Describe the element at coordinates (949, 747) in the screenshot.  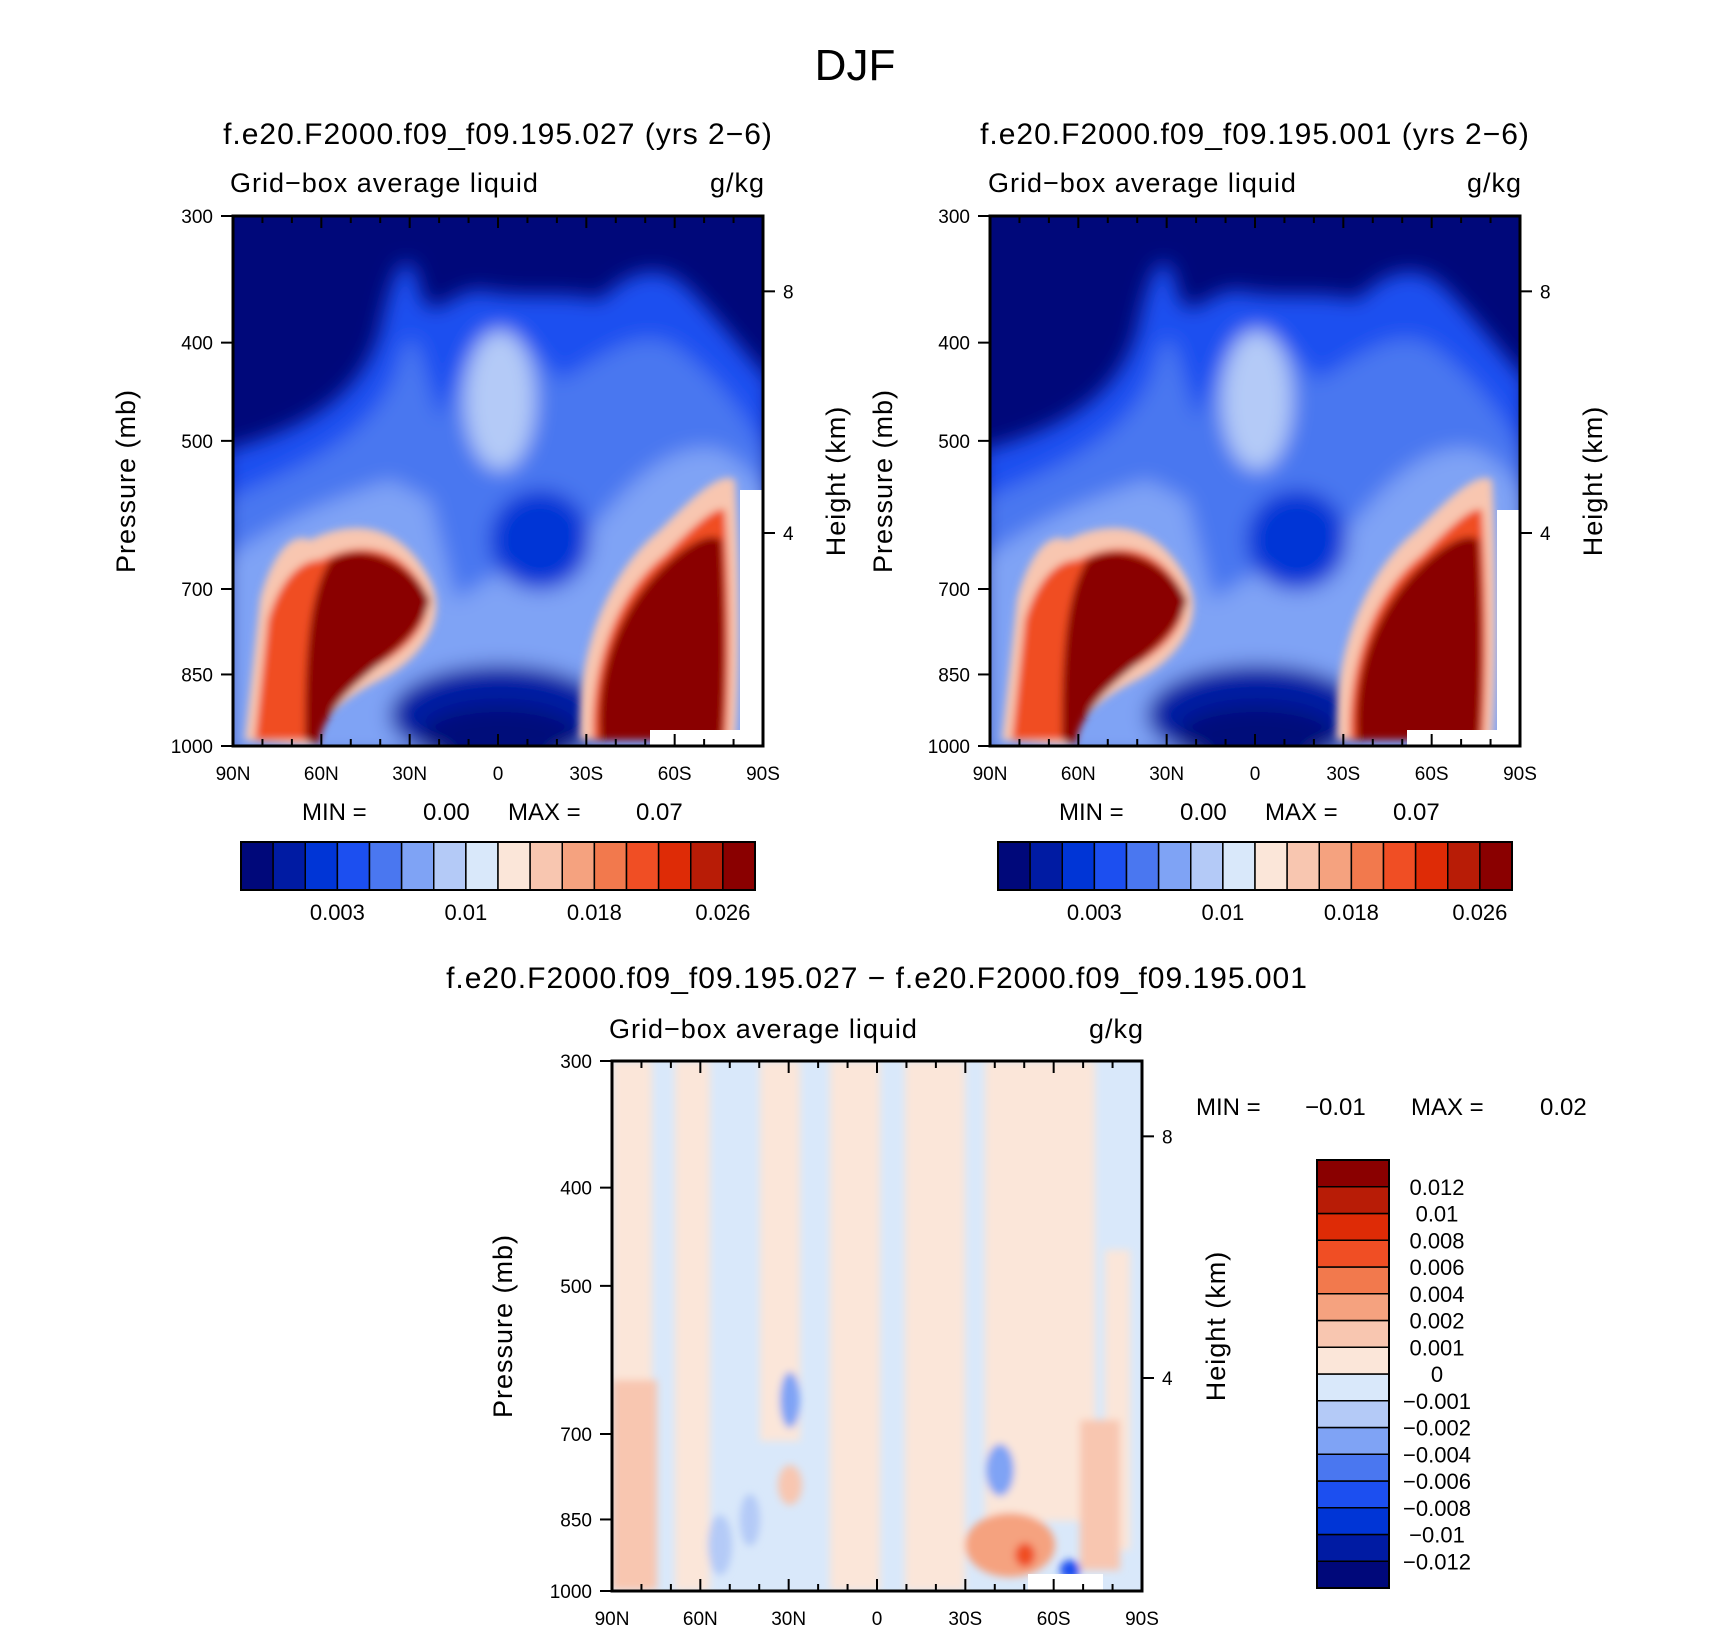
I see `y-tick-label: 1000` at that location.